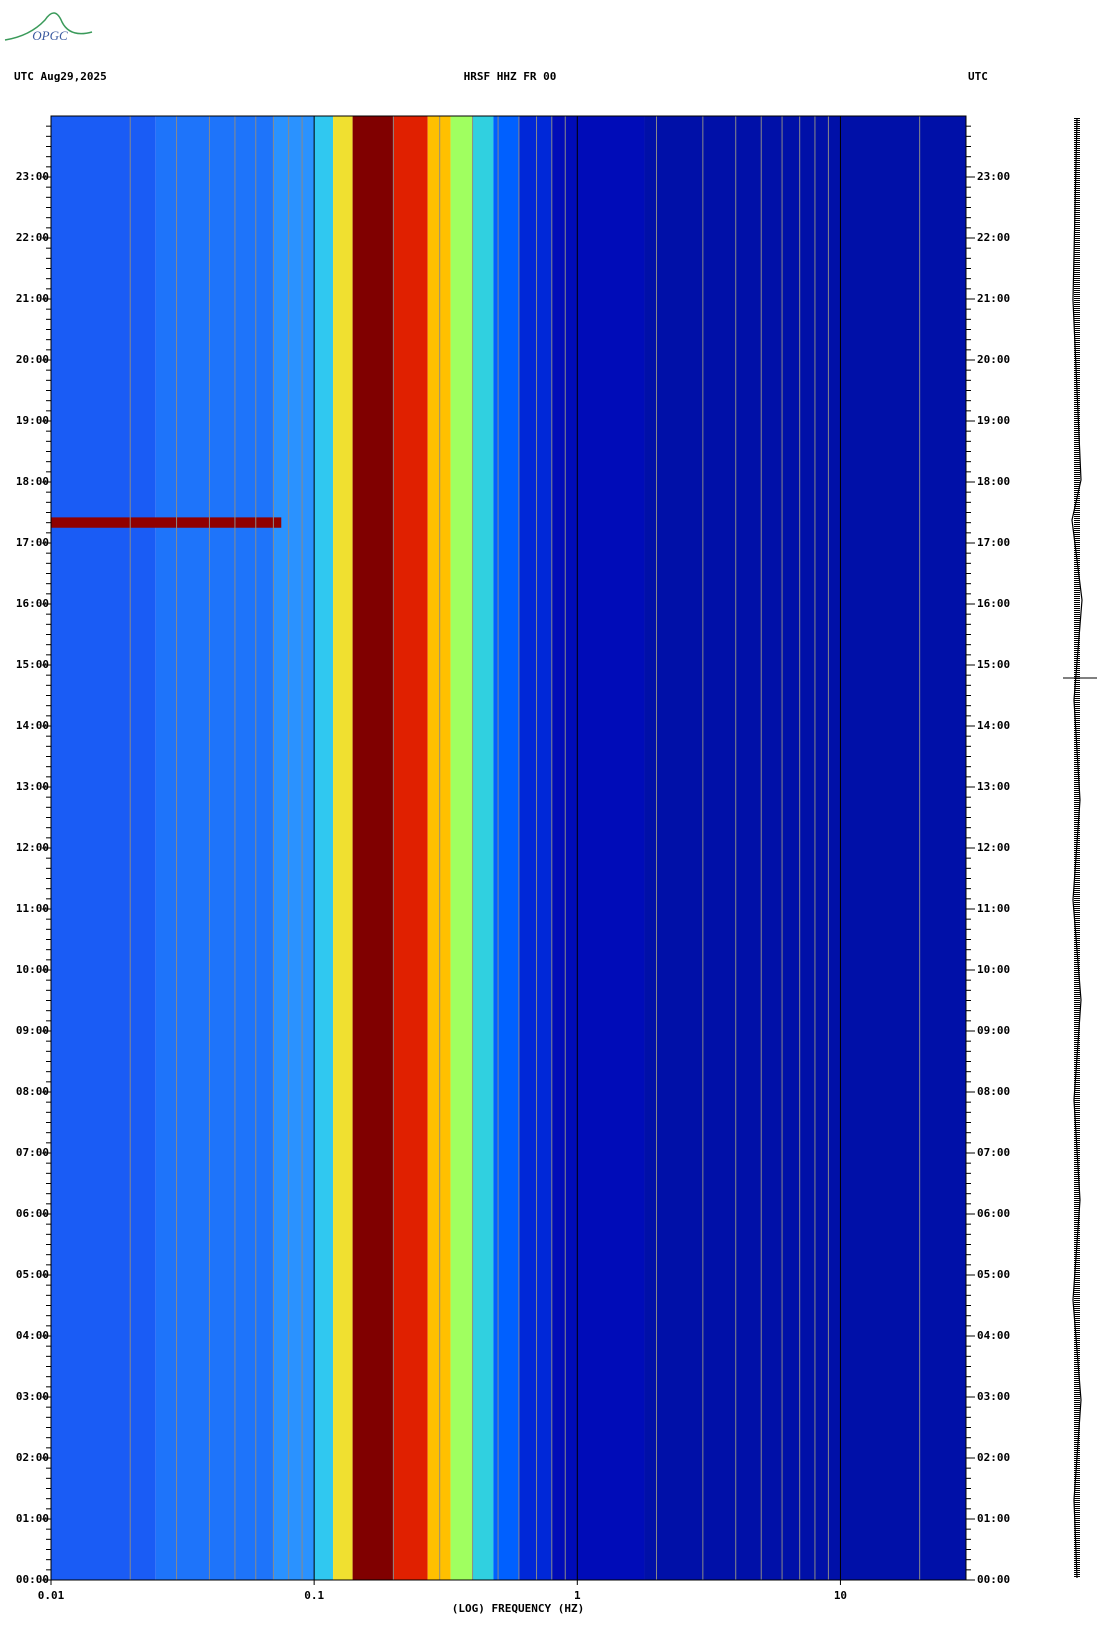 This screenshot has height=1634, width=1102. What do you see at coordinates (60, 76) in the screenshot?
I see `title-left: UTC Aug29,2025` at bounding box center [60, 76].